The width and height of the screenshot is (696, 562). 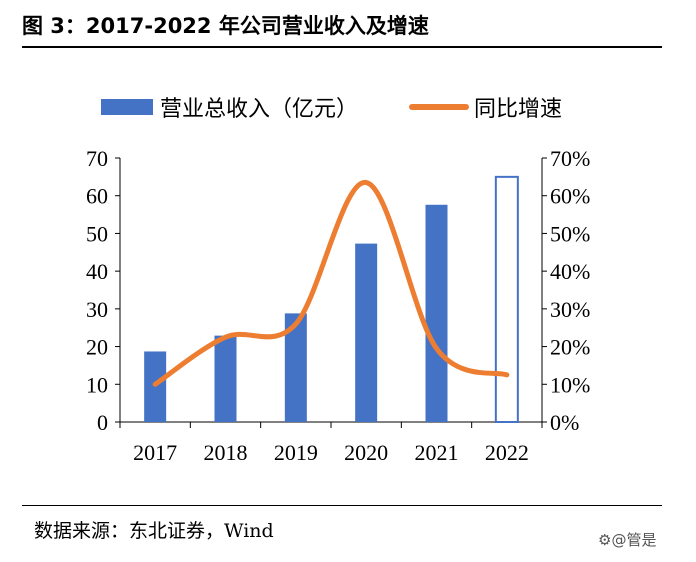 I want to click on x-tick-label: 2018, so click(x=226, y=452).